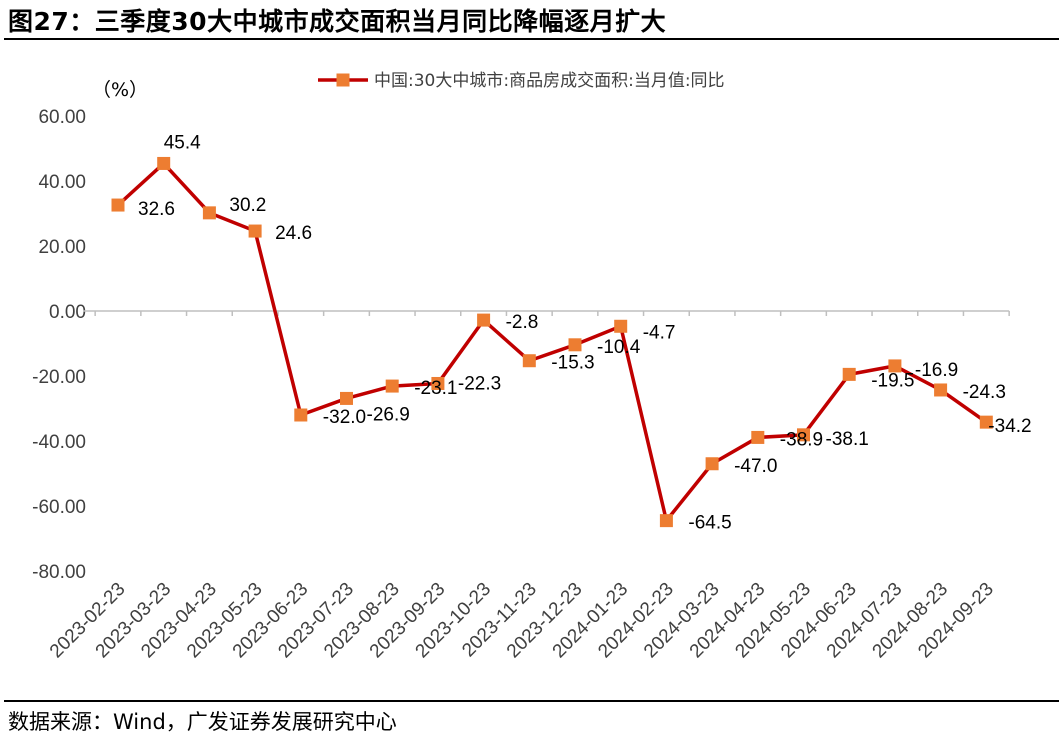 Image resolution: width=1063 pixels, height=751 pixels. I want to click on data-label: -26.9, so click(388, 414).